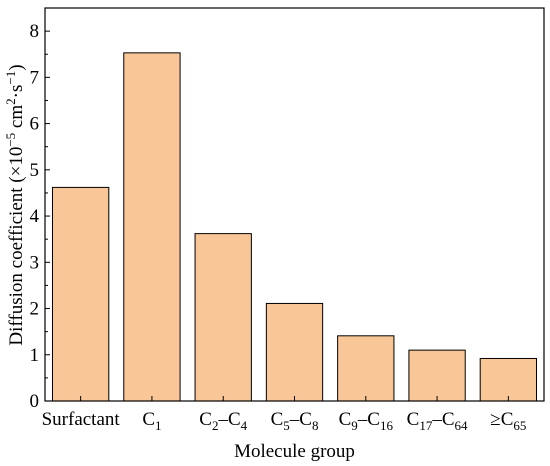  Describe the element at coordinates (35, 170) in the screenshot. I see `y-tick-label: 5` at that location.